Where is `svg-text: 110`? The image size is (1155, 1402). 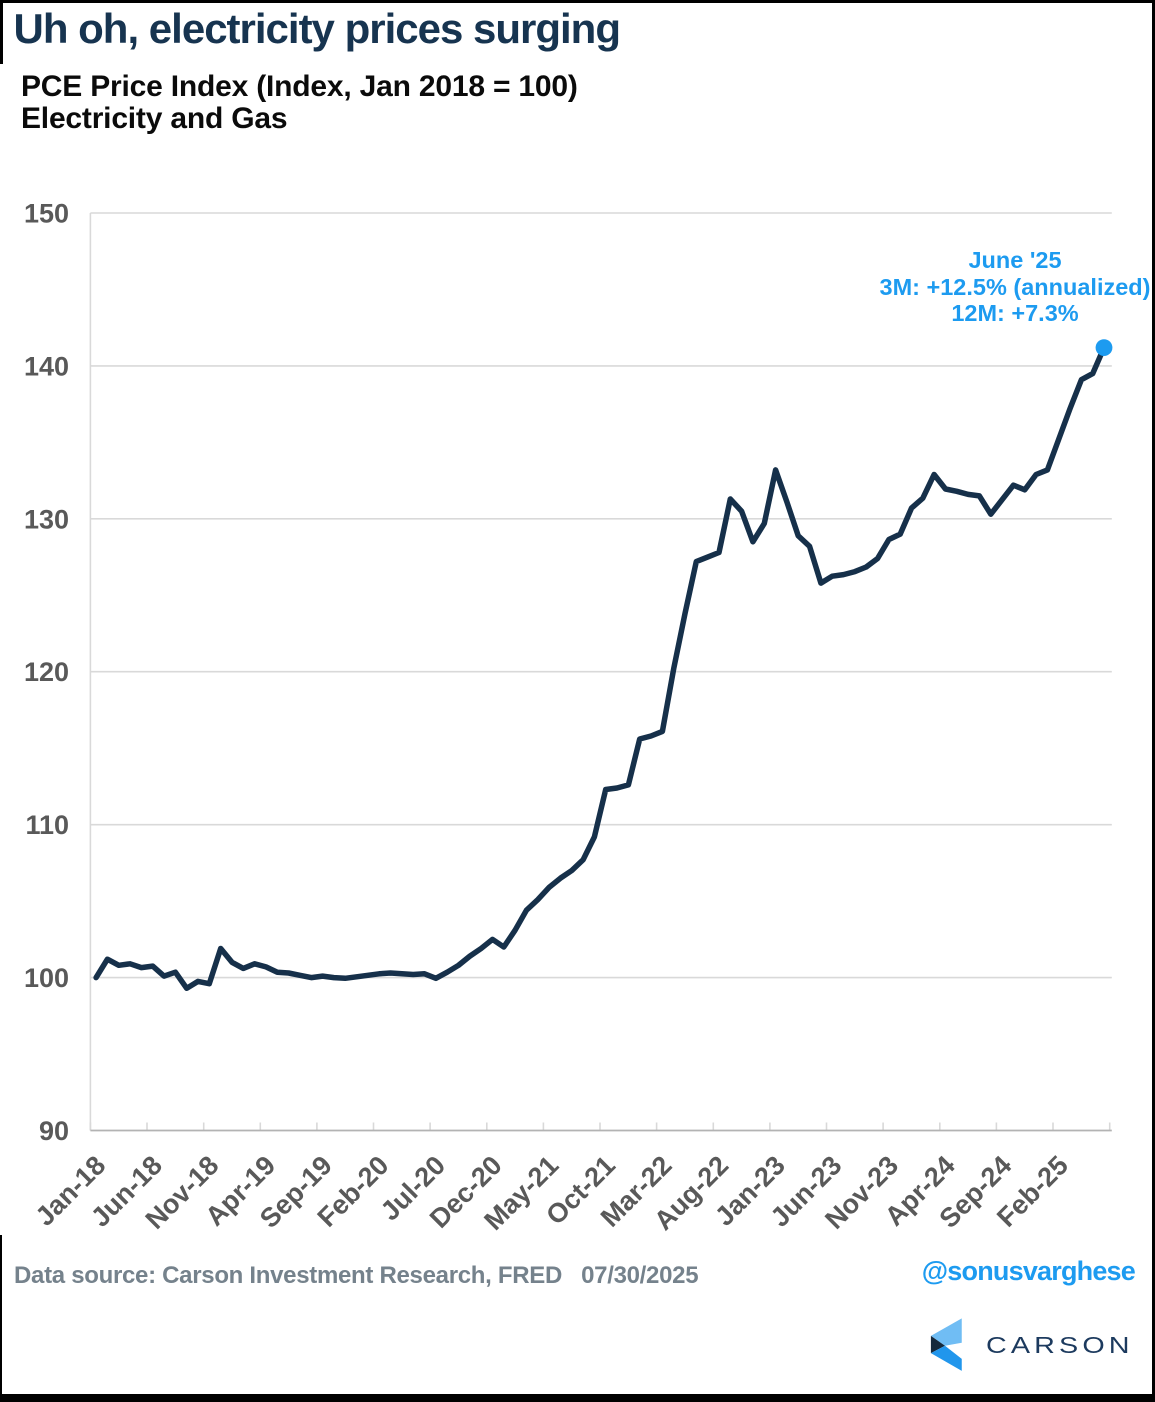 svg-text: 110 is located at coordinates (47, 825).